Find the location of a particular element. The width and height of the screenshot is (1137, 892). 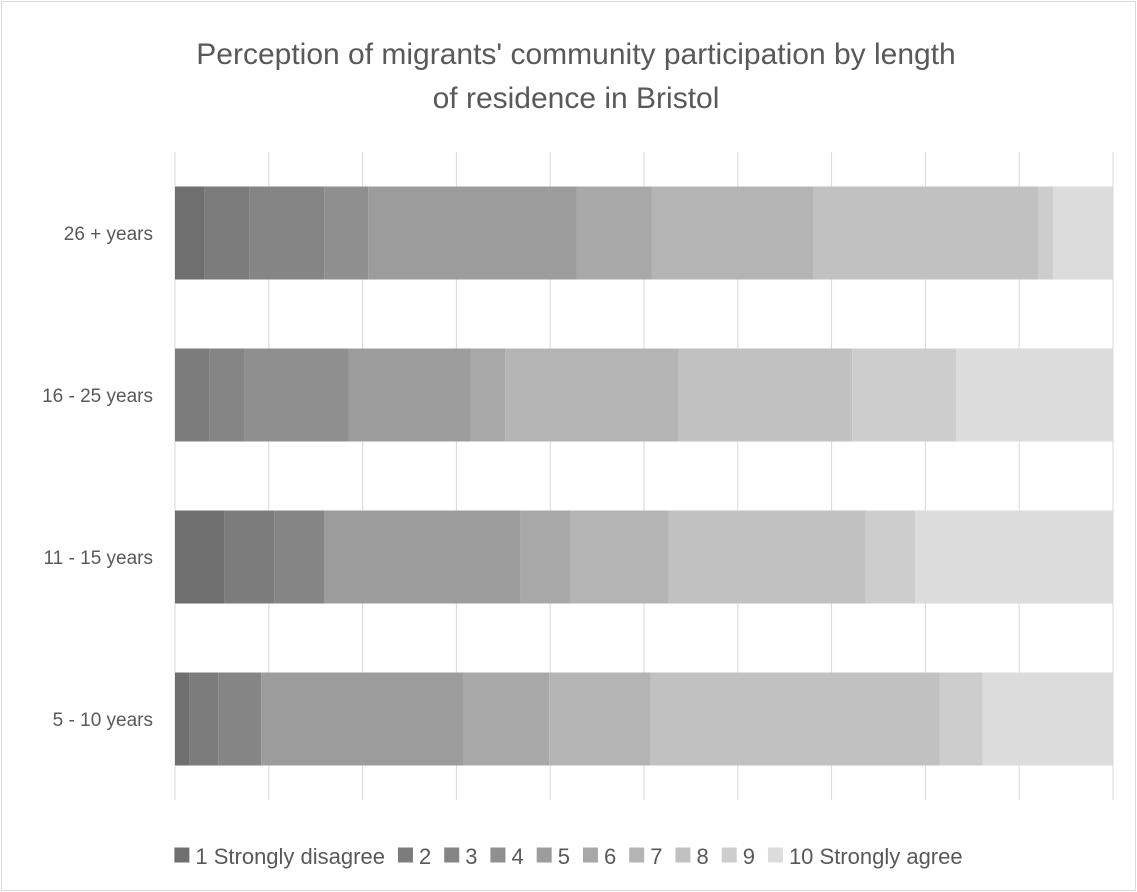

legend-item: 7 is located at coordinates (645, 856).